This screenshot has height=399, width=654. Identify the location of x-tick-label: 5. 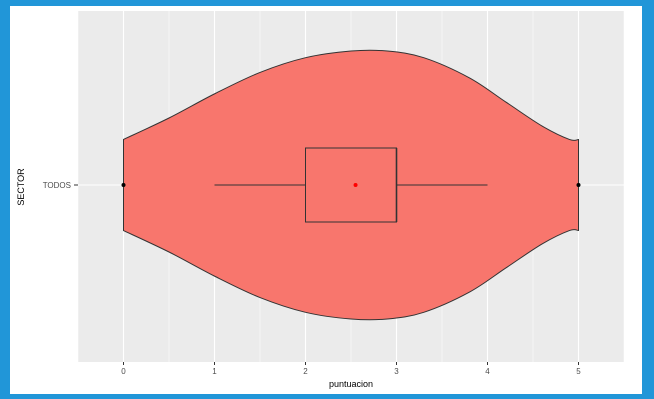
(578, 371).